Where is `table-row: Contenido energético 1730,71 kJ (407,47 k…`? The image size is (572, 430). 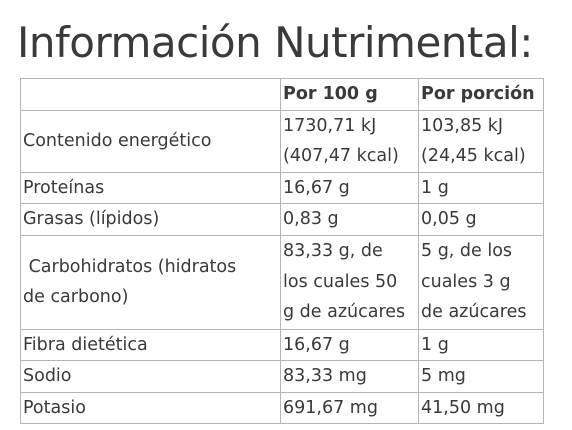
table-row: Contenido energético 1730,71 kJ (407,47 k… is located at coordinates (282, 141).